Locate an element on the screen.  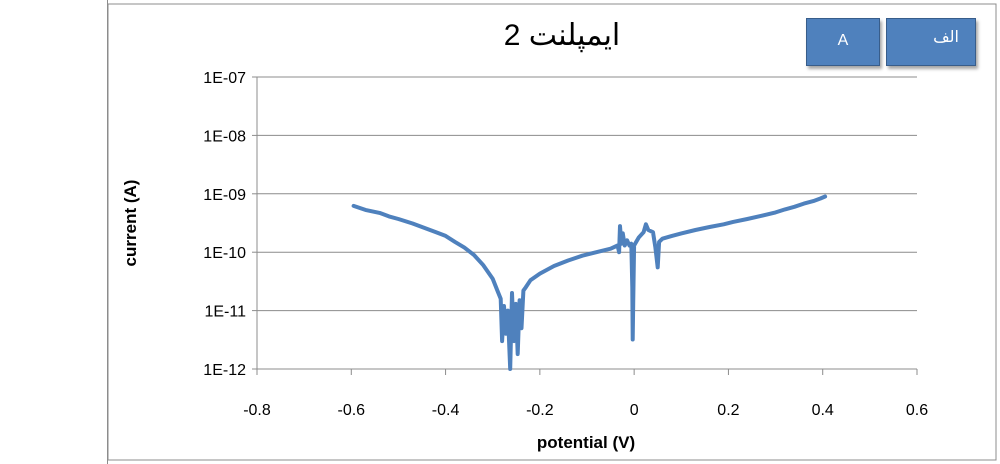
label-box-alef-text: الف is located at coordinates (946, 37).